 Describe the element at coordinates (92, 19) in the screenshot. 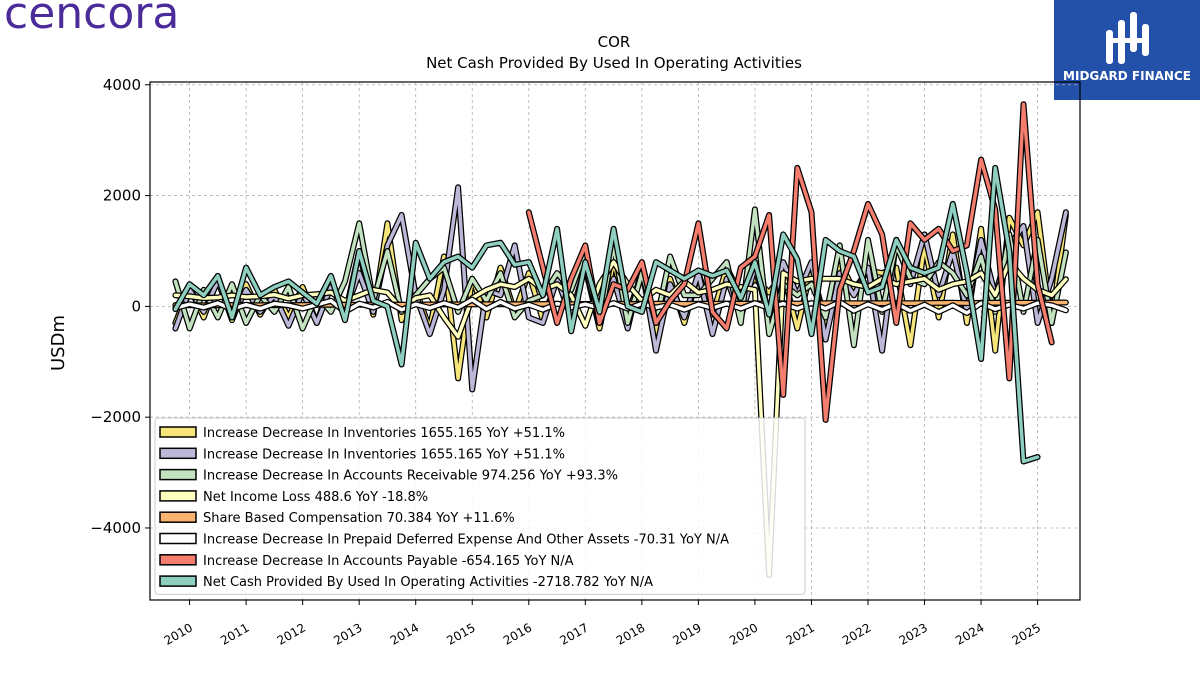

I see `company-logo: cencora` at that location.